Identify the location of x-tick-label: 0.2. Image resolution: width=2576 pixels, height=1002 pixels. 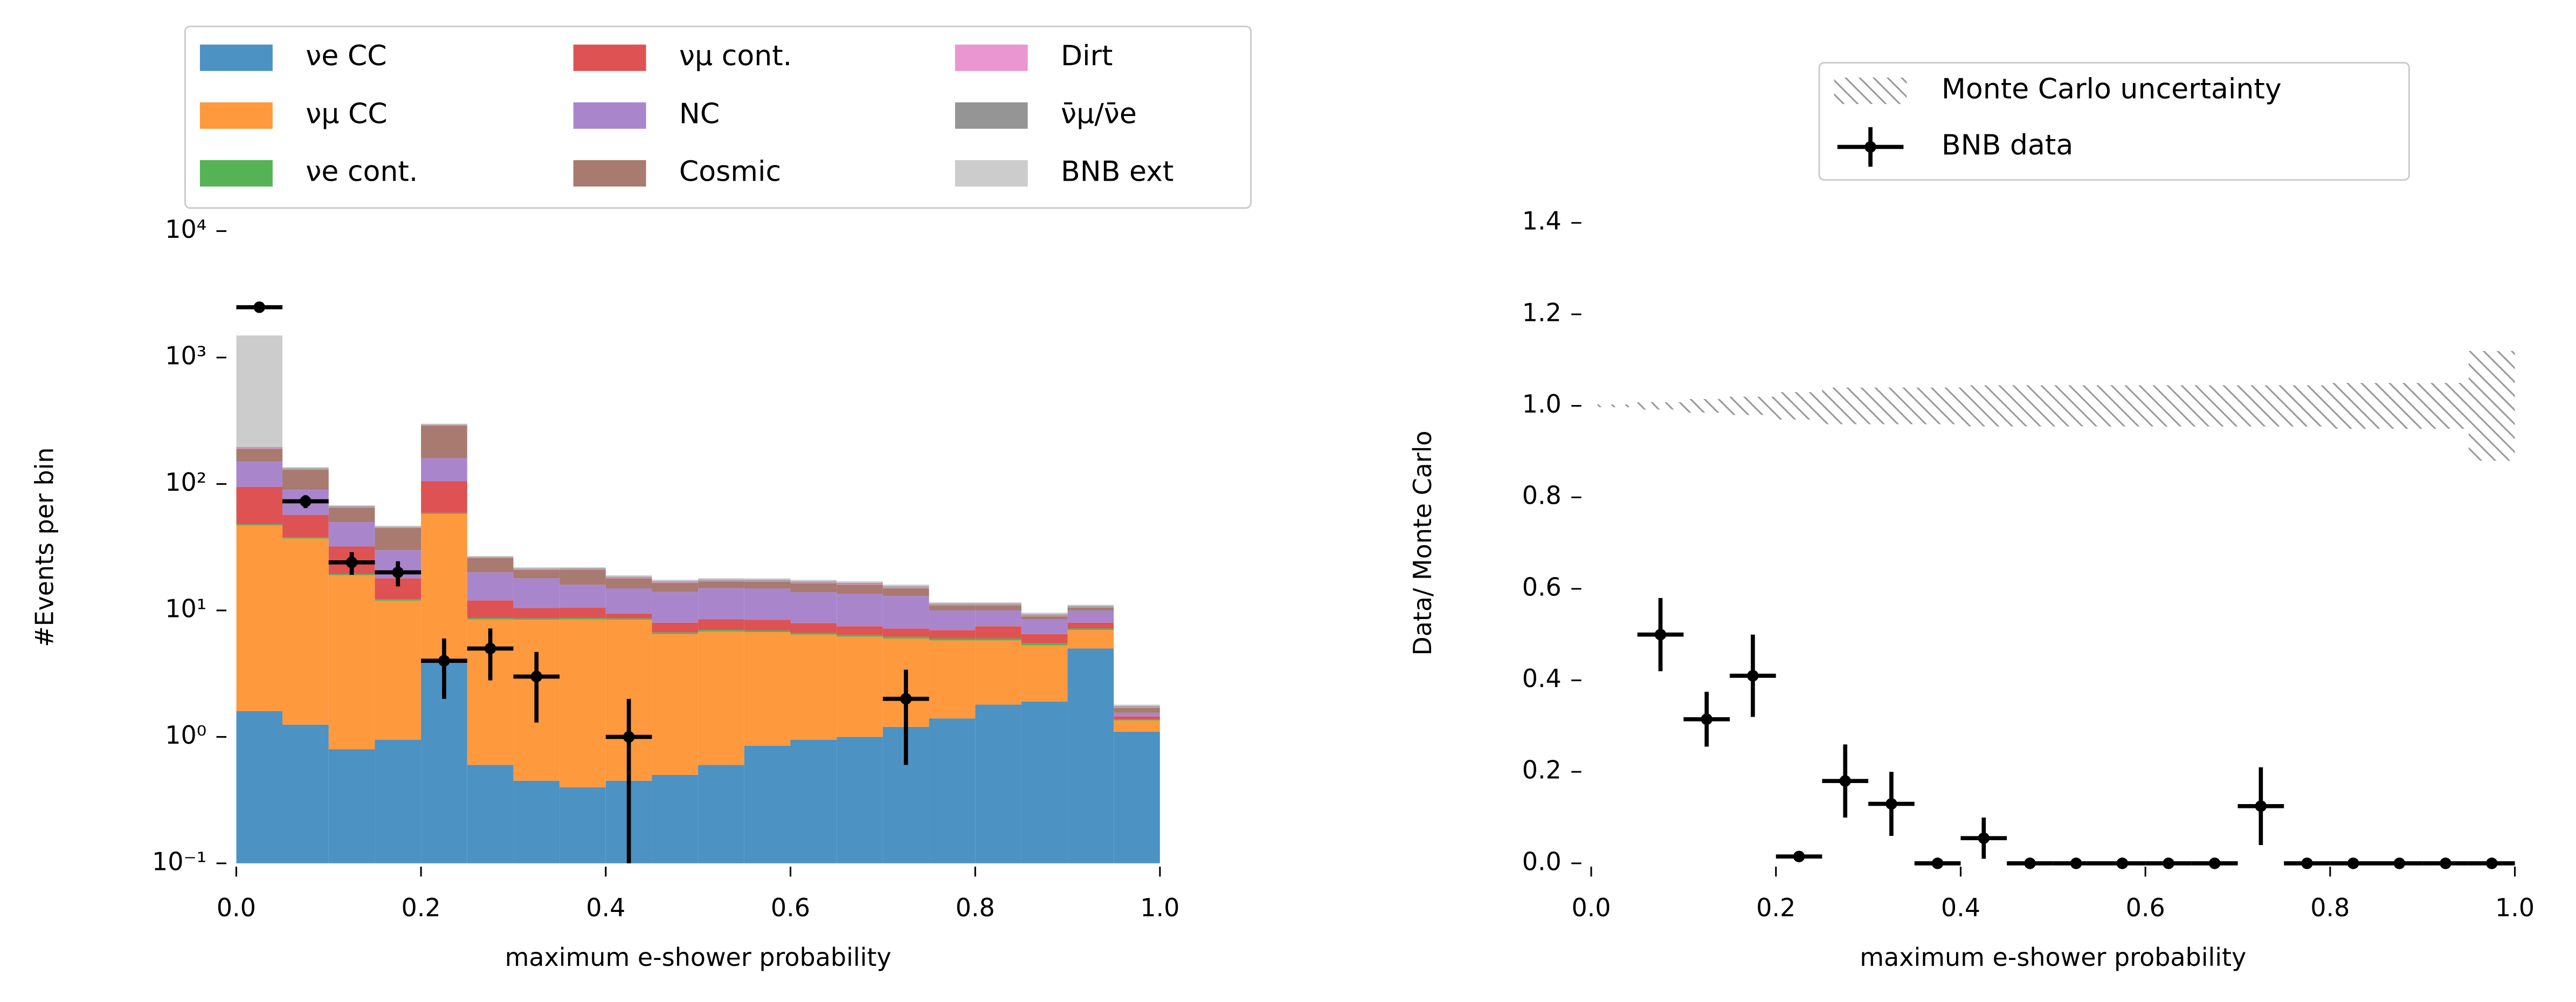
(1775, 907).